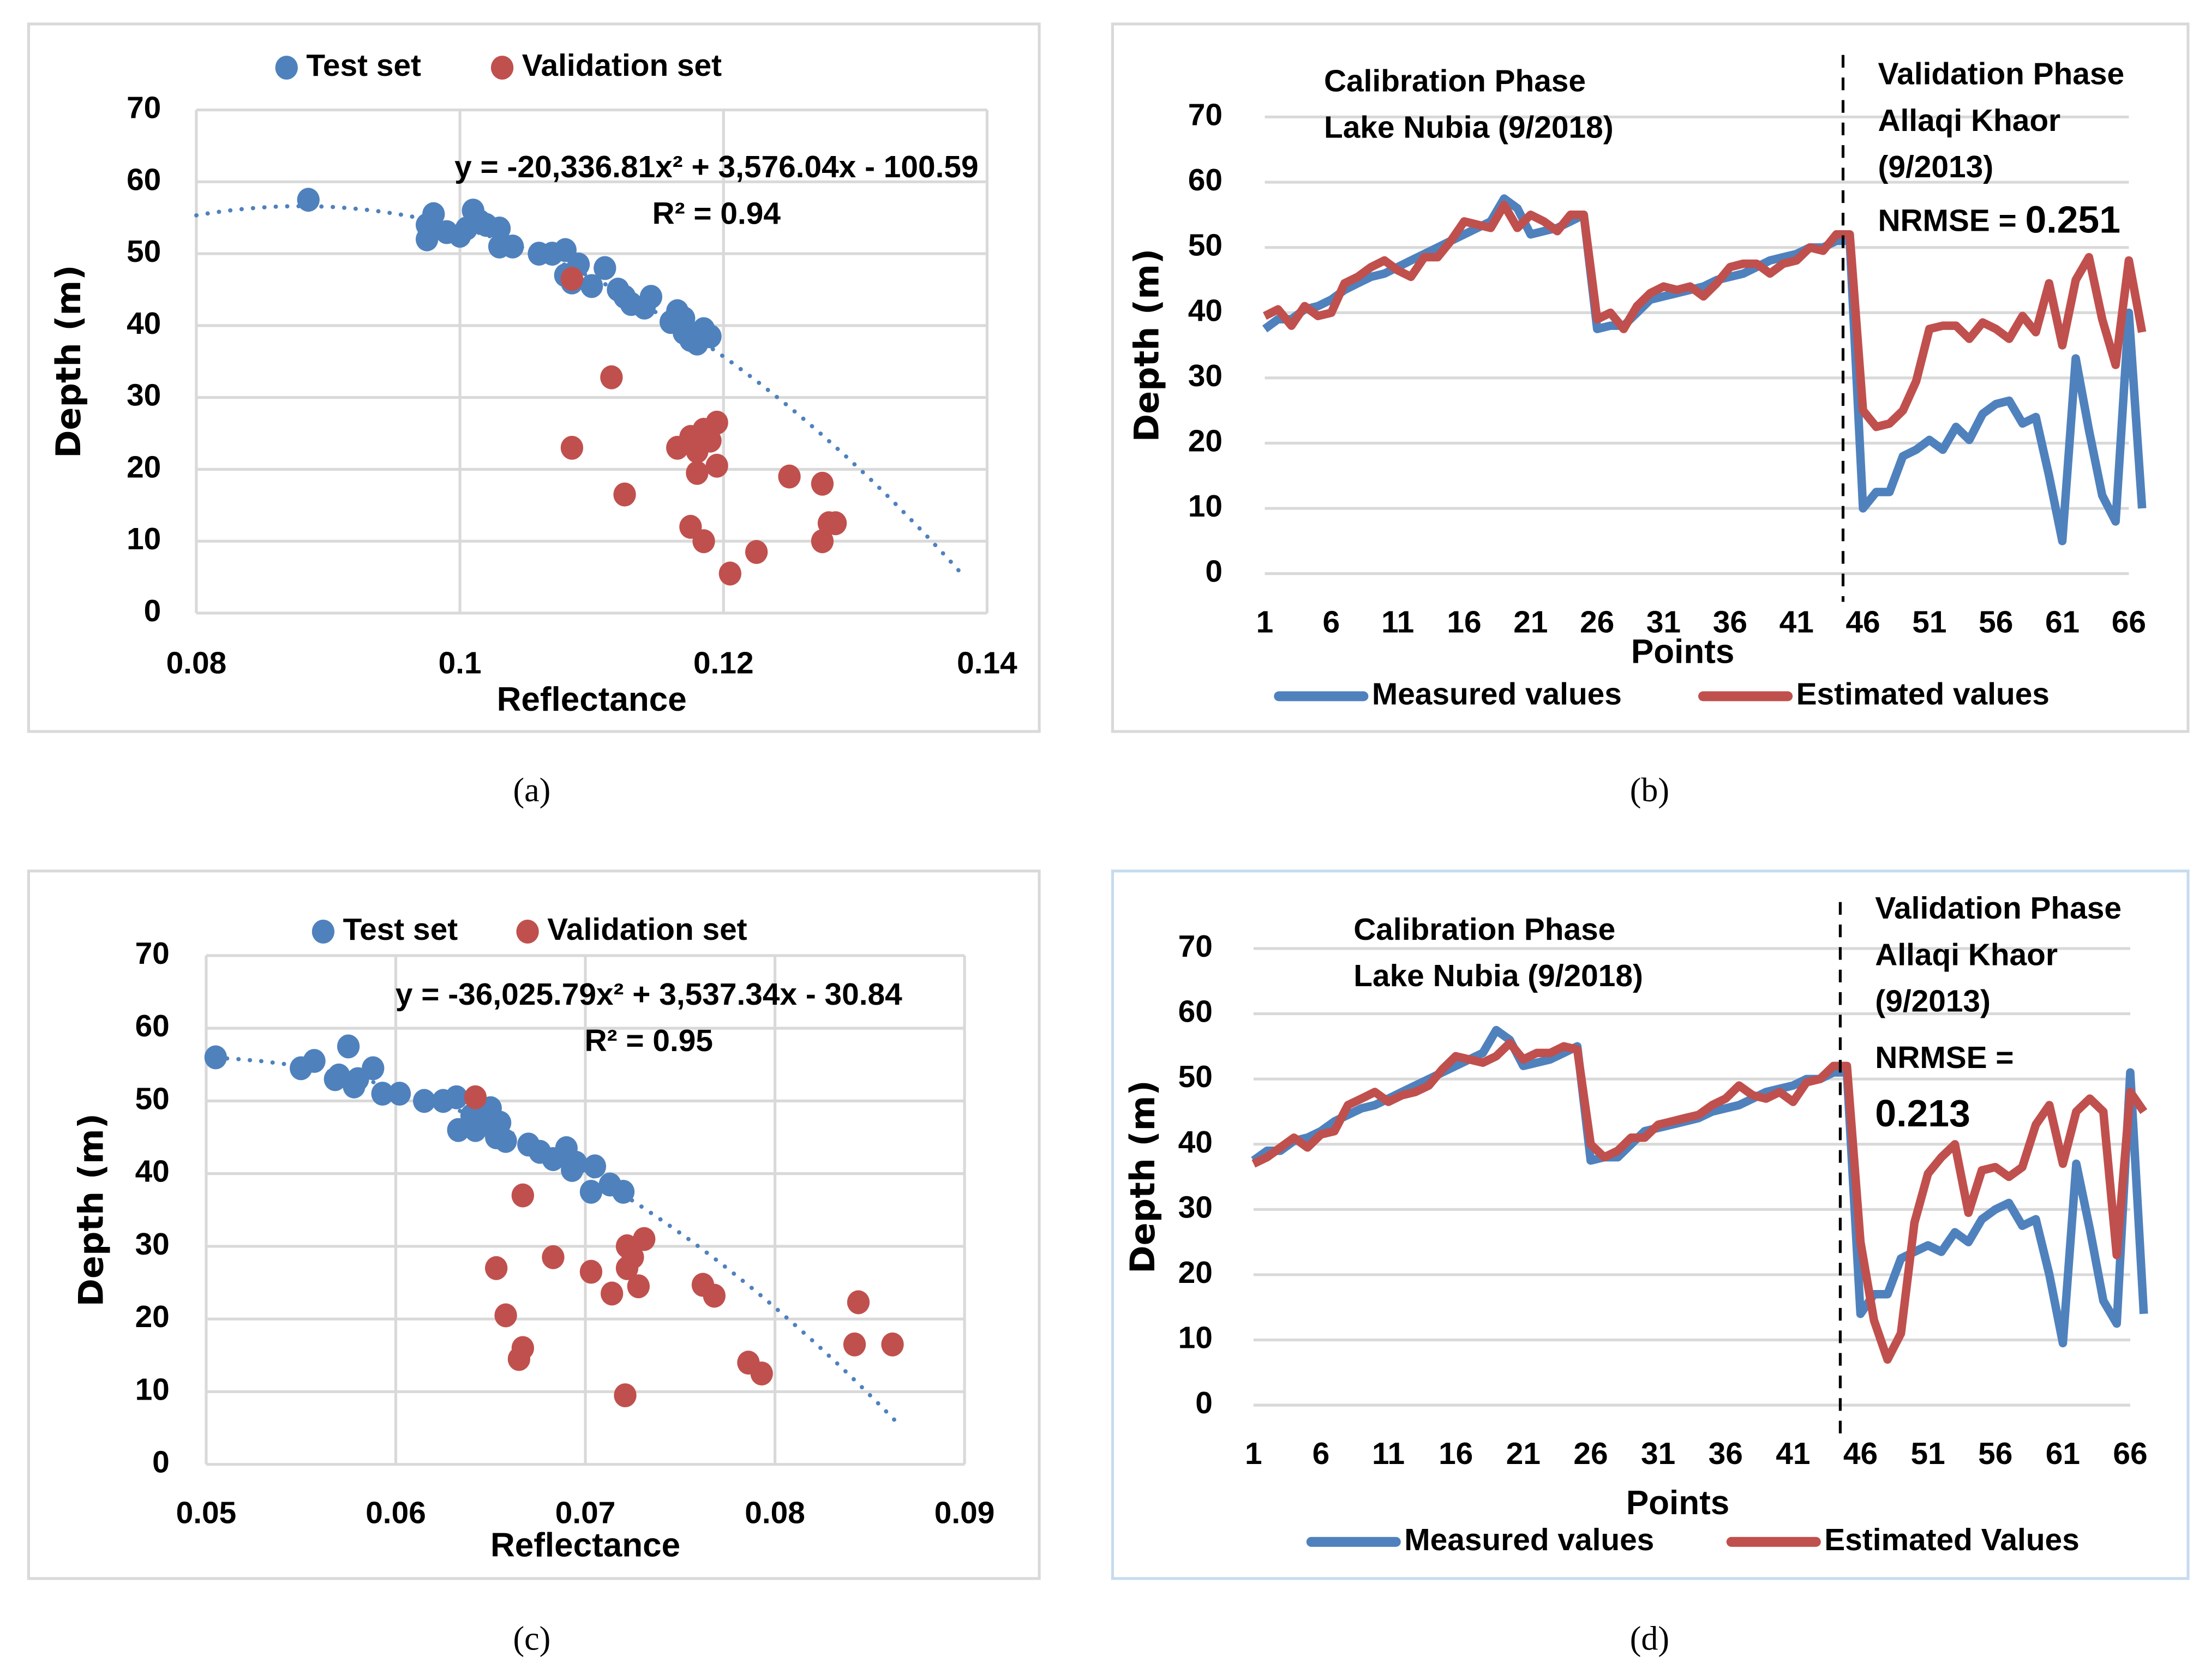  What do you see at coordinates (1944, 1058) in the screenshot?
I see `nrmse-label: NRMSE =` at bounding box center [1944, 1058].